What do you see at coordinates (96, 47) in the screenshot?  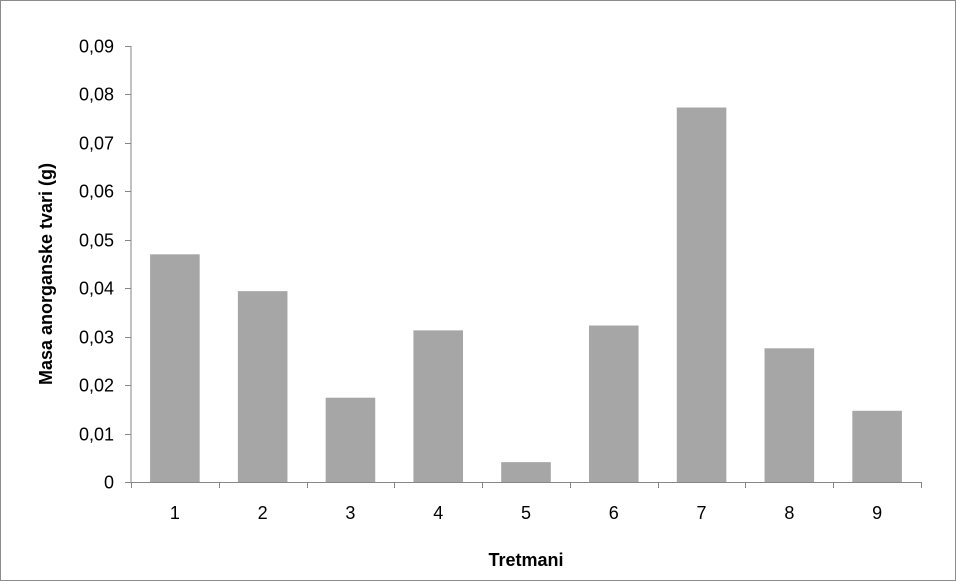 I see `y-tick-label: 0,09` at bounding box center [96, 47].